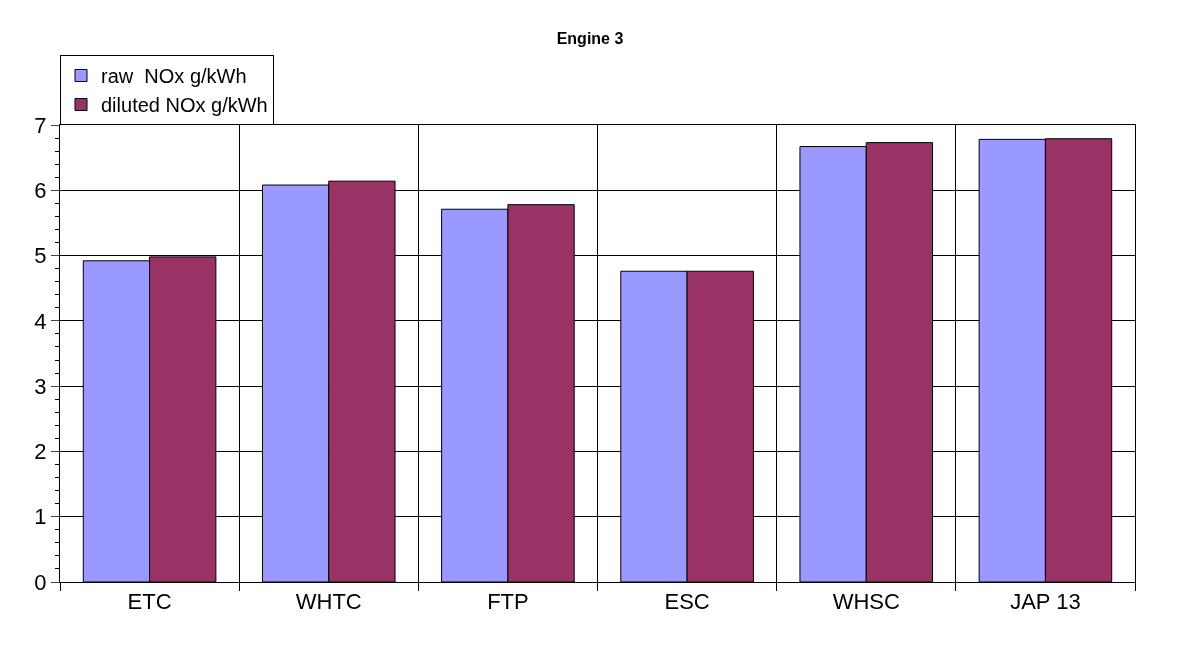 The height and width of the screenshot is (657, 1180). What do you see at coordinates (590, 39) in the screenshot?
I see `chart-title: Engine 3` at bounding box center [590, 39].